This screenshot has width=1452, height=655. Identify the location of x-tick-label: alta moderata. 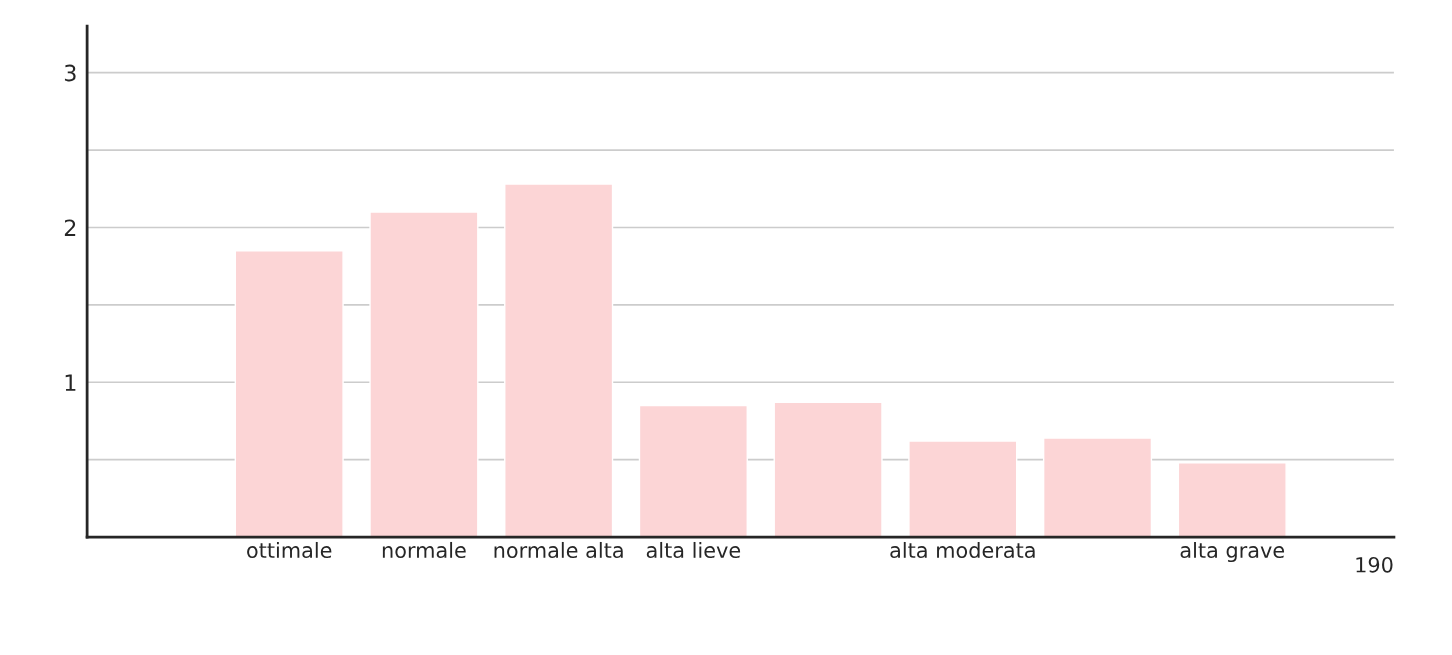
(962, 550).